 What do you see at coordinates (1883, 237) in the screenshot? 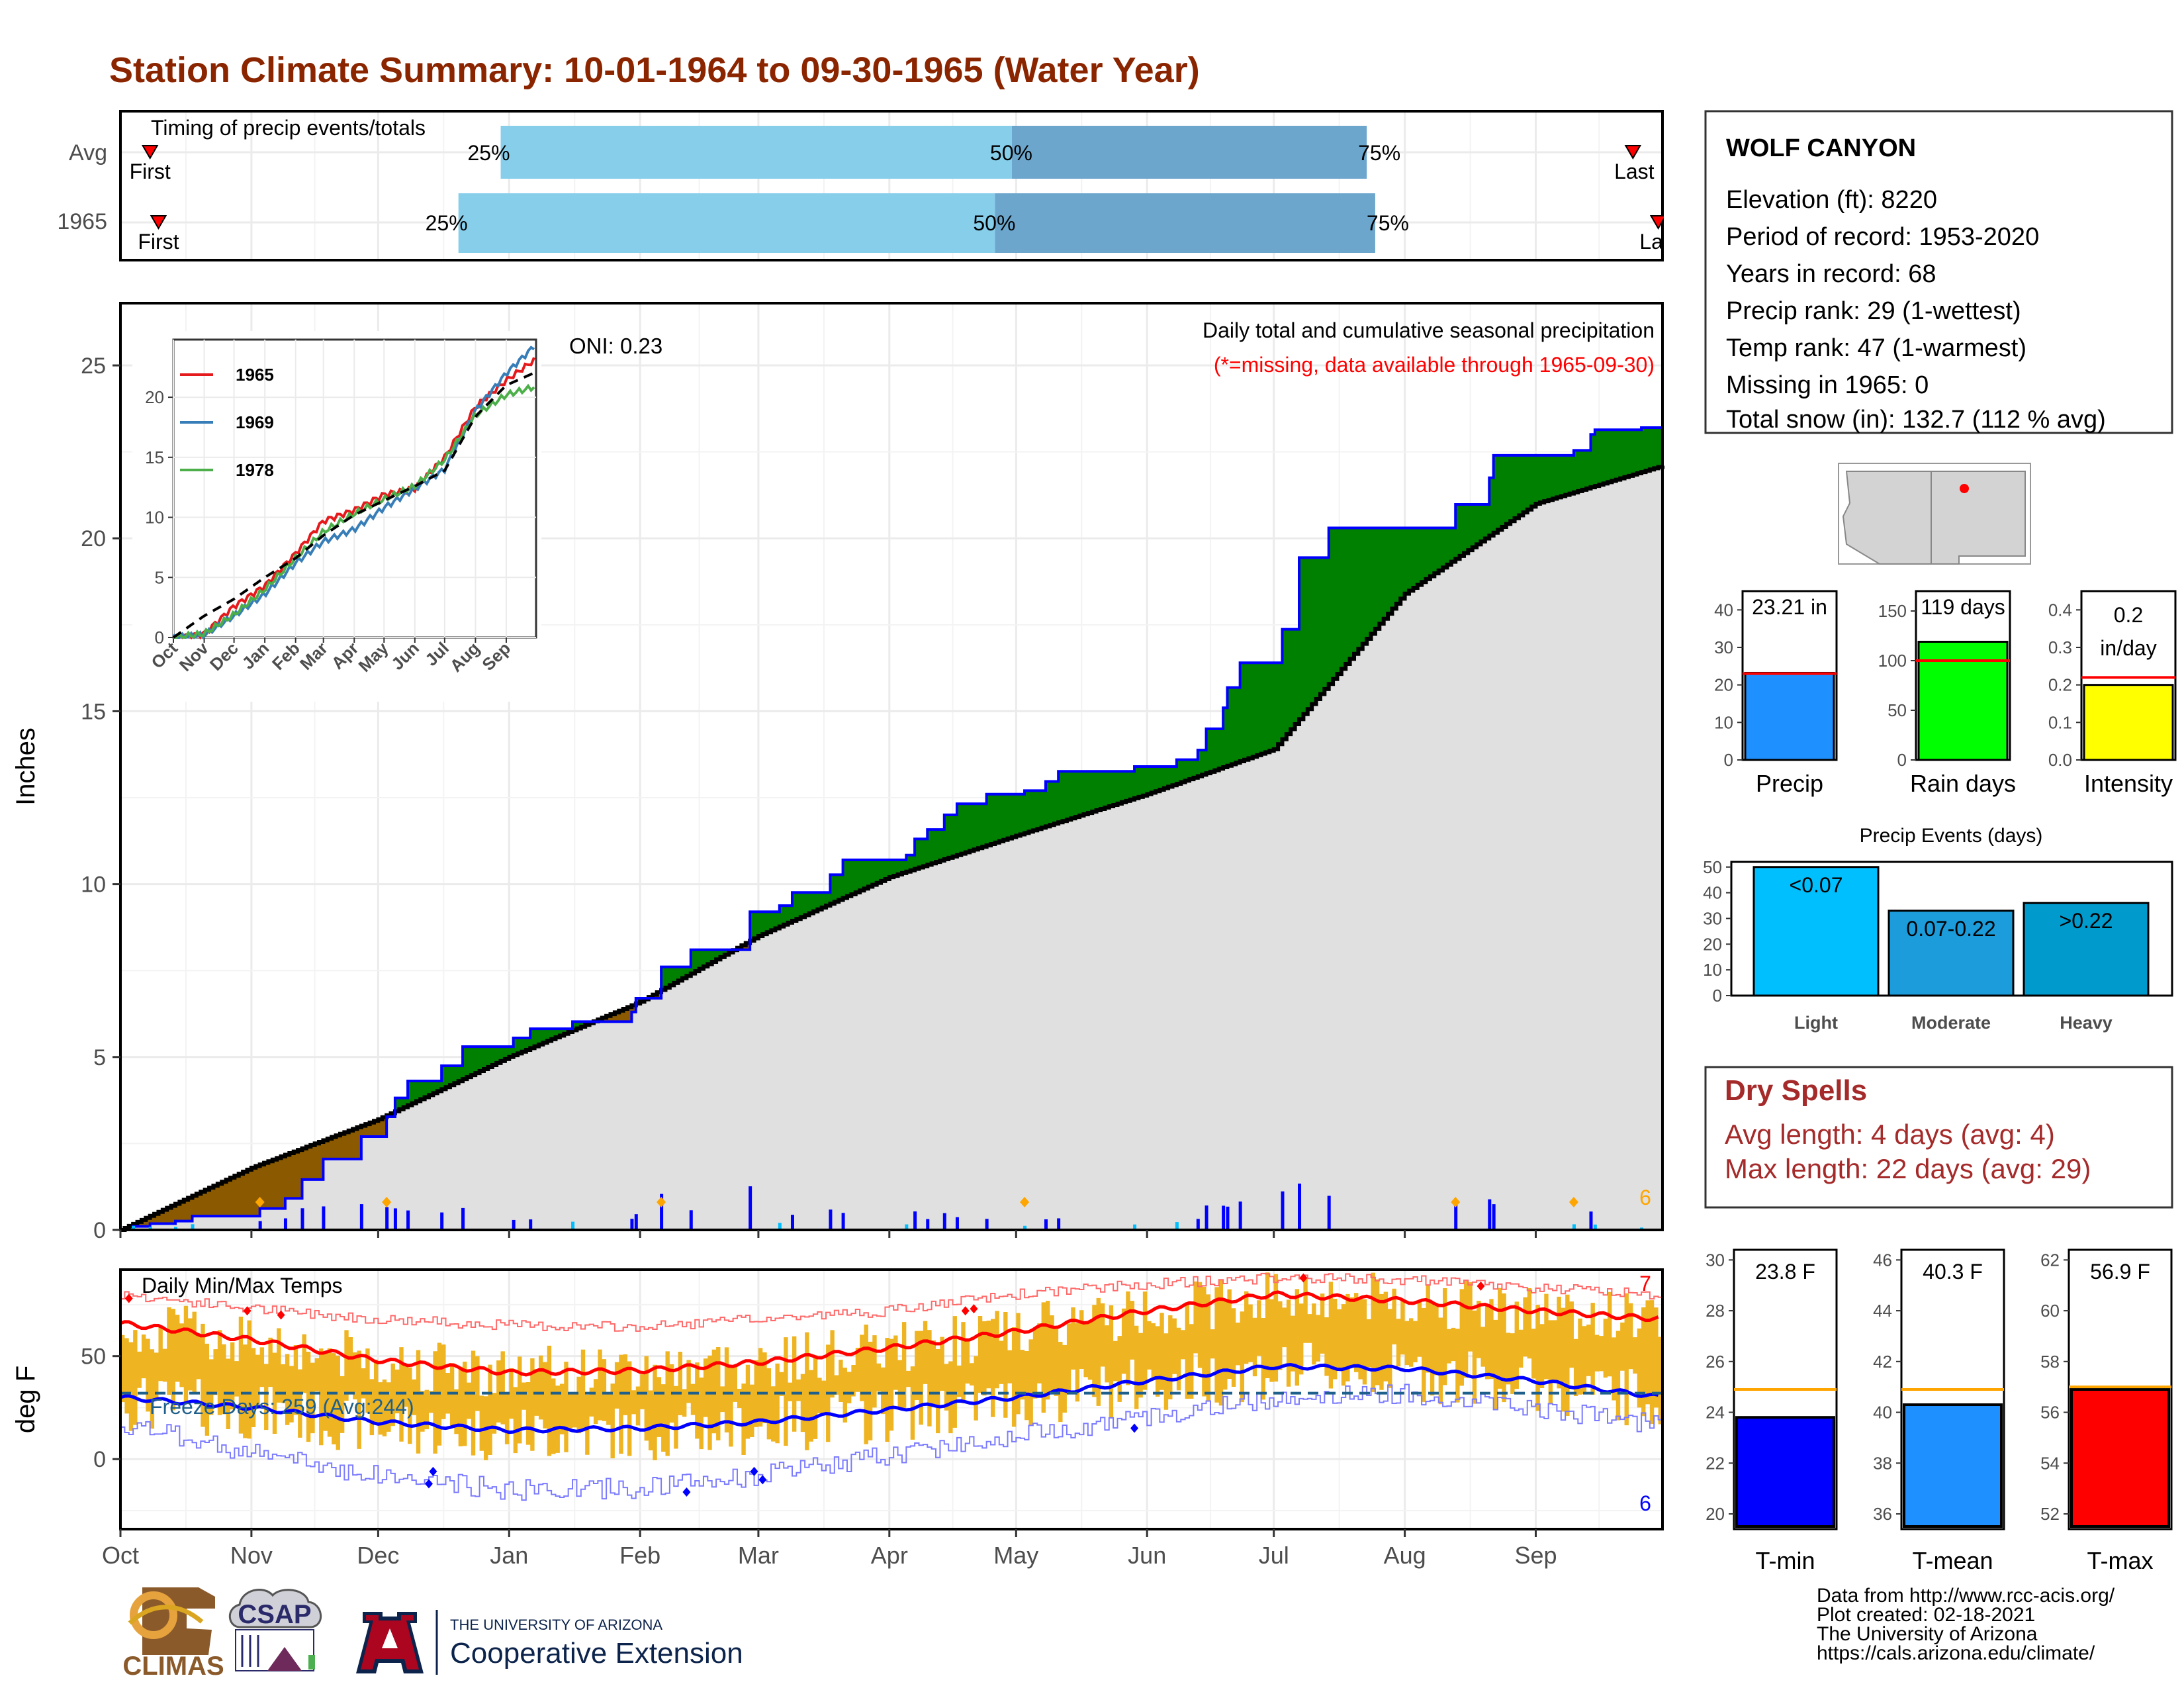
I see `station-period: Period of record: 1953-2020` at bounding box center [1883, 237].